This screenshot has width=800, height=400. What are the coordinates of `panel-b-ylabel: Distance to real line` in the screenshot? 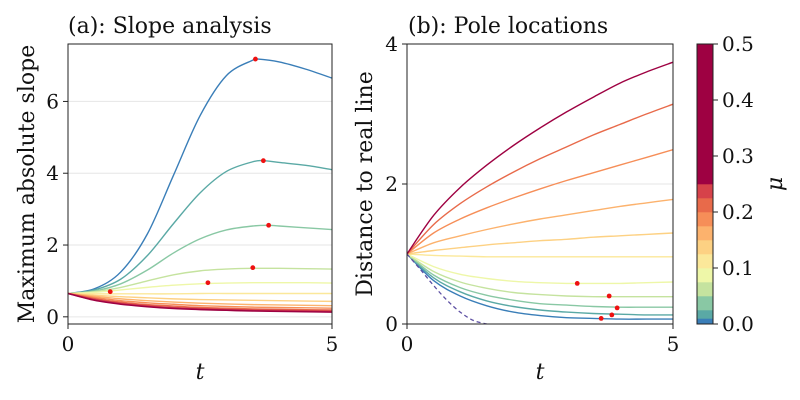 It's located at (365, 183).